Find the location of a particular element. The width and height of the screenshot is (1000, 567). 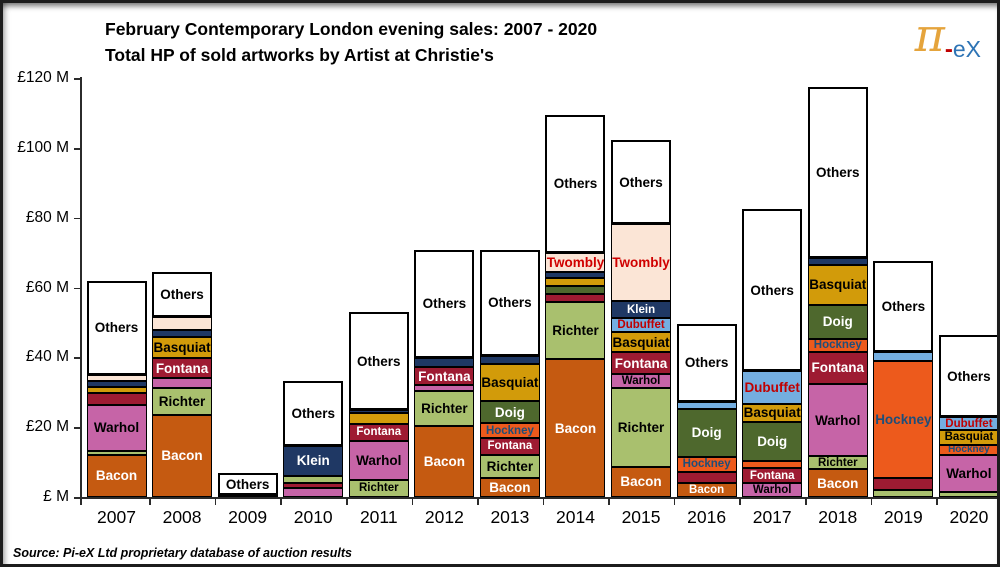

segment-2012-klein is located at coordinates (444, 362).